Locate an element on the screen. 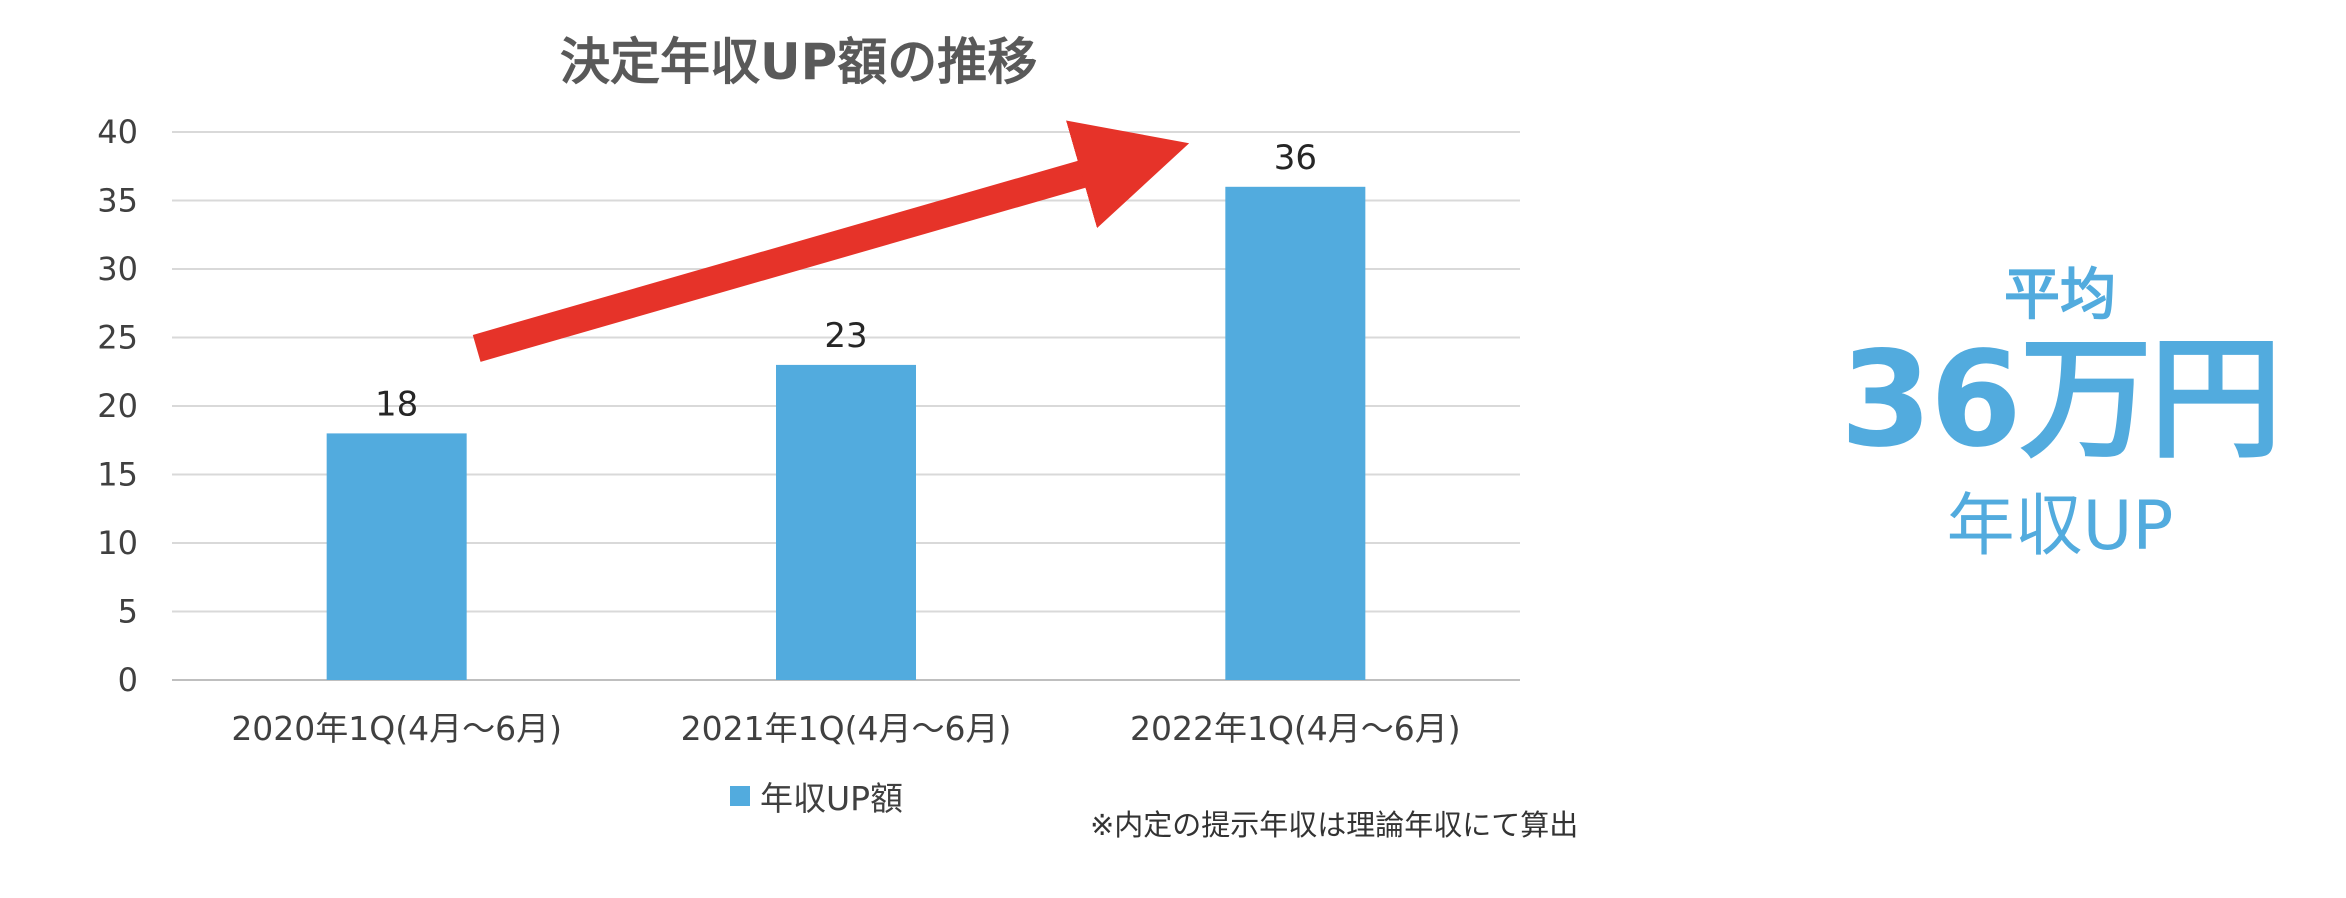 This screenshot has width=2346, height=898. summary-panel: 平均 36万円 年収UP is located at coordinates (2060, 409).